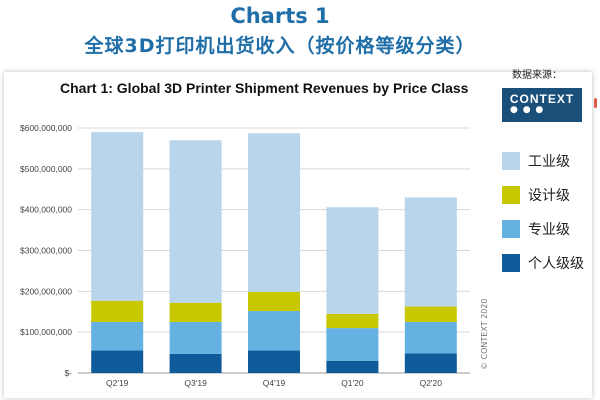  What do you see at coordinates (46, 332) in the screenshot?
I see `y-tick-label: $100,000,000` at bounding box center [46, 332].